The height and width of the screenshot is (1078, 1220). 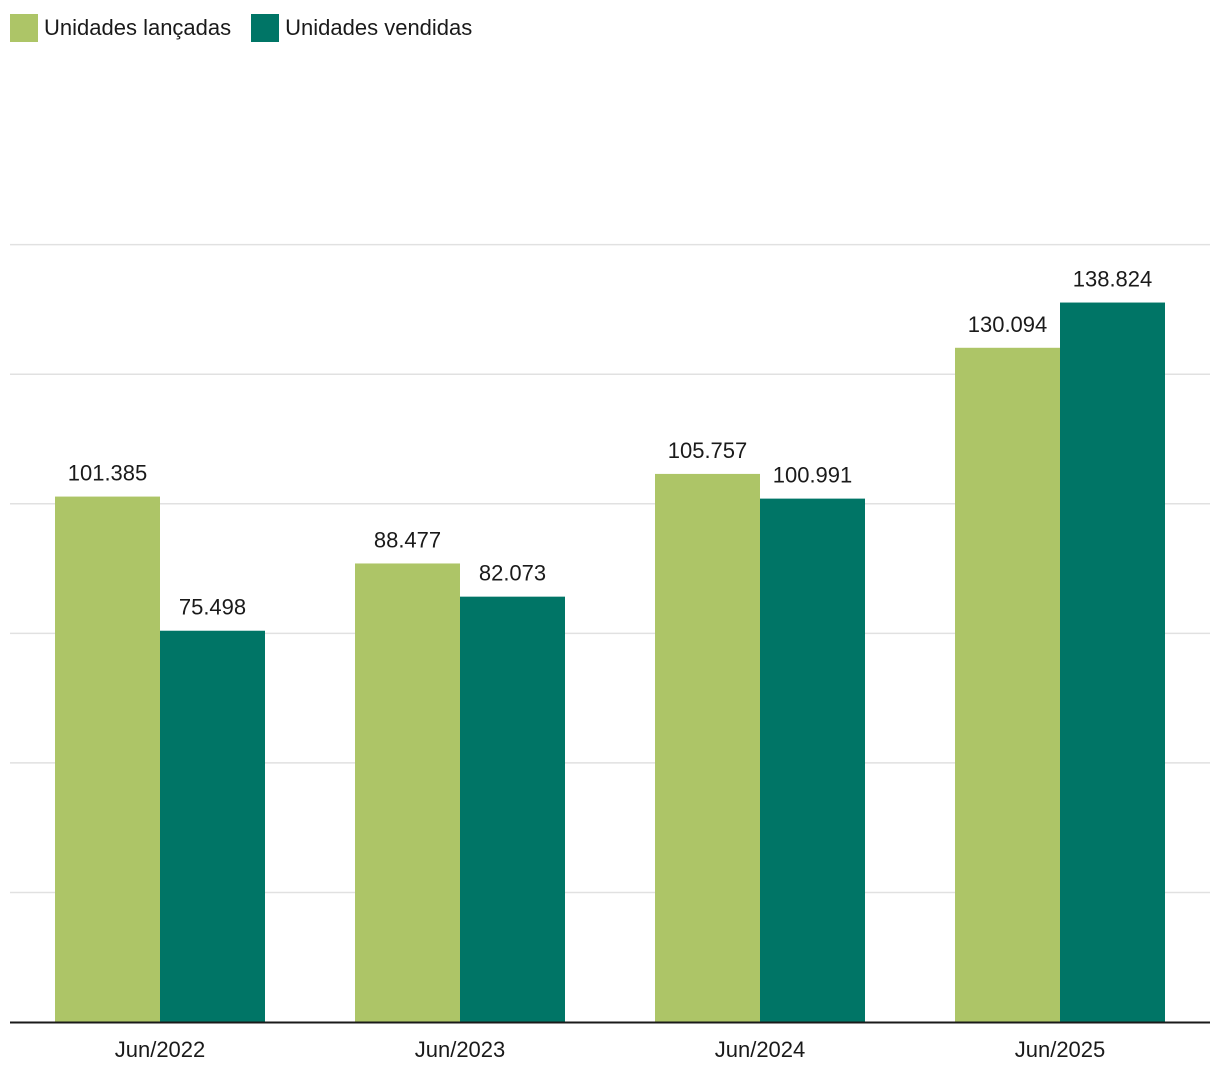 I want to click on chart-legend: Unidades lançadas Unidades vendidas, so click(x=251, y=28).